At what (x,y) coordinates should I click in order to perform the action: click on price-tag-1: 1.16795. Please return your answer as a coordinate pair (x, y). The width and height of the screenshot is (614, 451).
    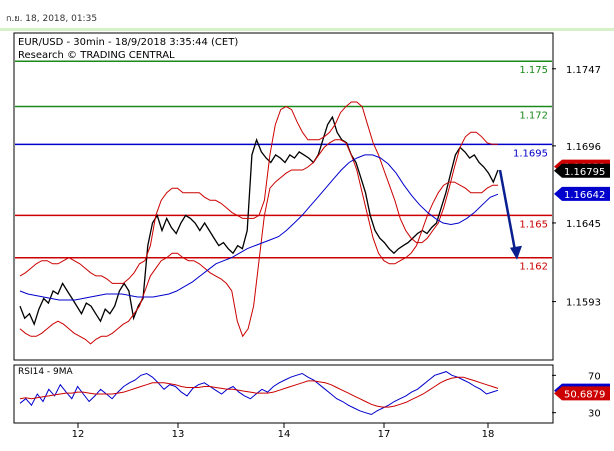
    Looking at the image, I should click on (582, 170).